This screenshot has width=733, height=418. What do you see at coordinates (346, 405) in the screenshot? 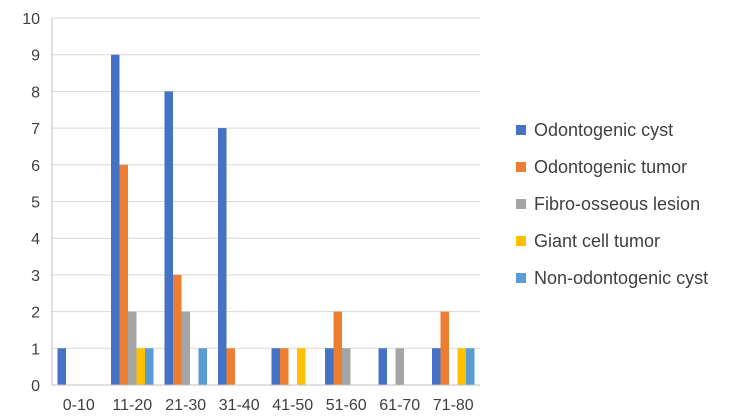
I see `x-tick-label: 51-60` at bounding box center [346, 405].